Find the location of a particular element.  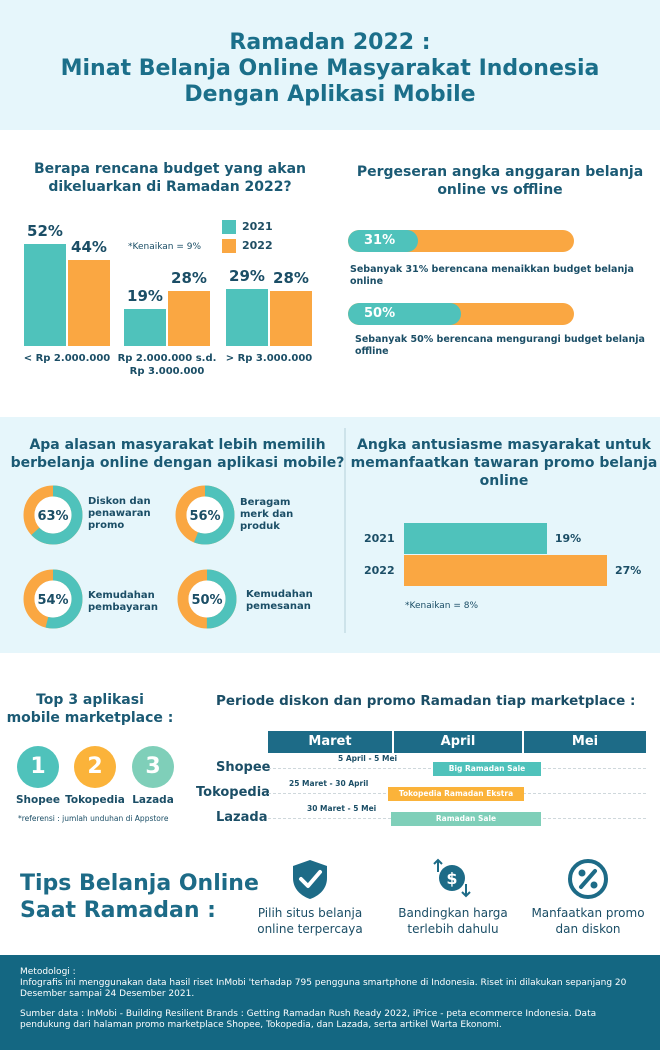

budget-category-1-line1: Rp 3.000.000 is located at coordinates (167, 371).